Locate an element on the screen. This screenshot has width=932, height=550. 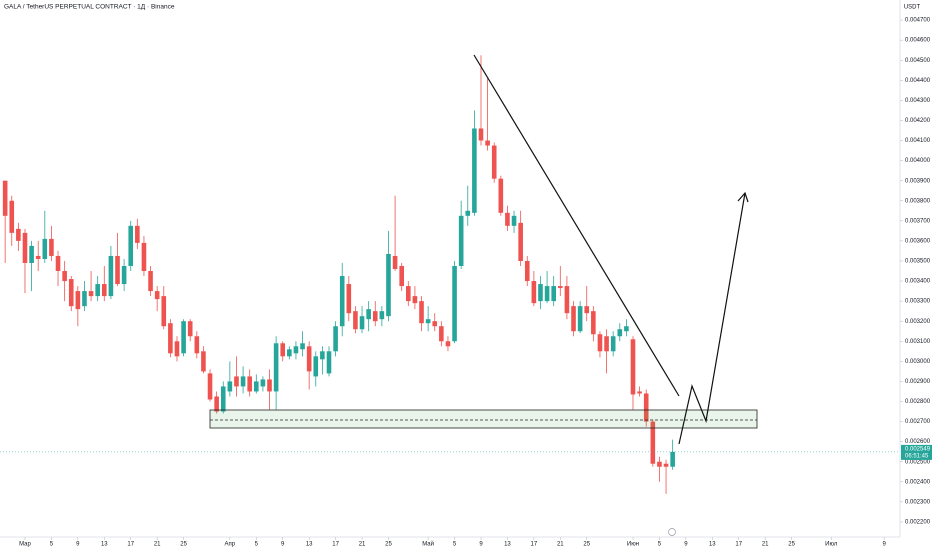
dividend-icon is located at coordinates (672, 532).